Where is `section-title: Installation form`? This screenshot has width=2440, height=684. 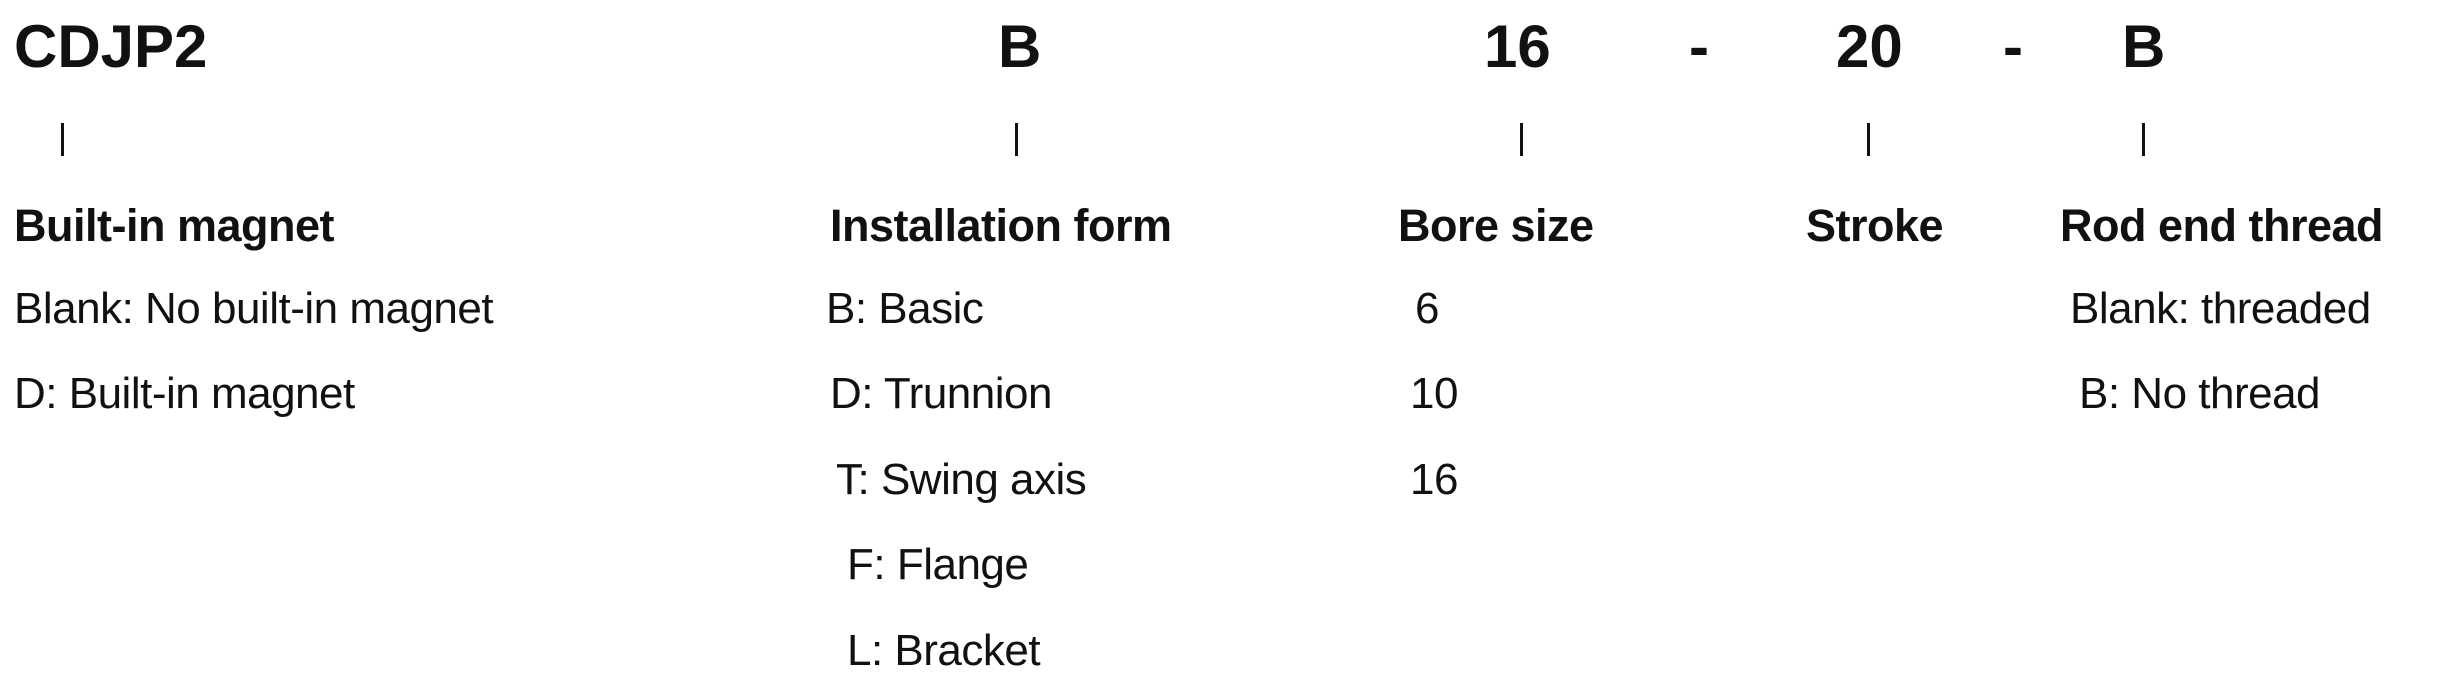
section-title: Installation form is located at coordinates (1001, 225).